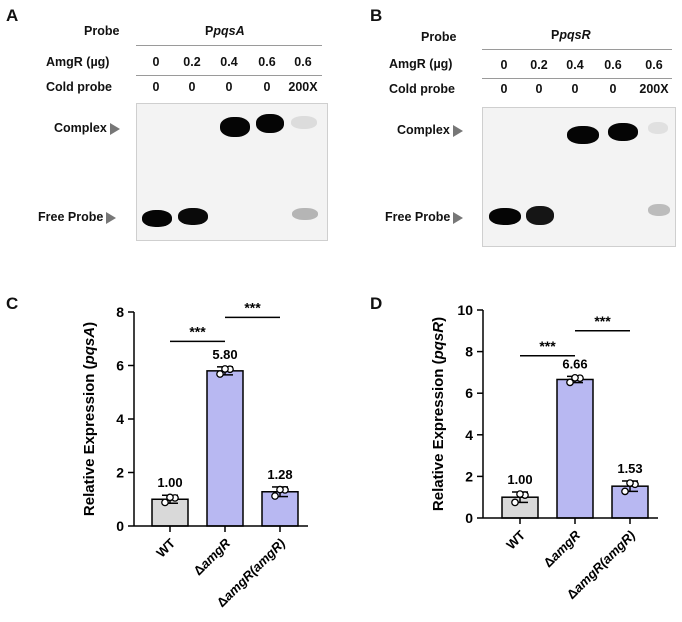  Describe the element at coordinates (504, 65) in the screenshot. I see `panel-b-amgr-lane-1: 0` at that location.